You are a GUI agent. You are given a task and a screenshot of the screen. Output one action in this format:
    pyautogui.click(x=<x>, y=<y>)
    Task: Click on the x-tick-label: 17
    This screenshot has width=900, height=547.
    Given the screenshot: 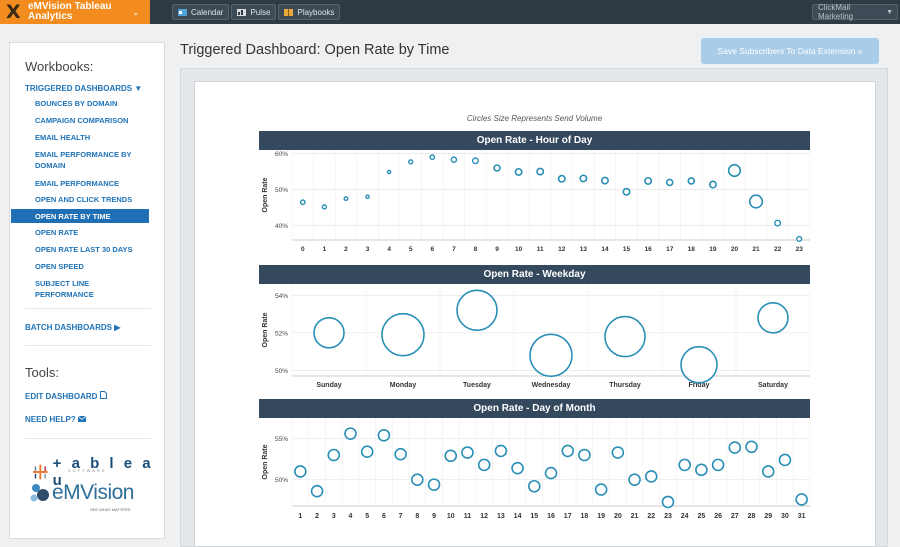 What is the action you would take?
    pyautogui.click(x=568, y=516)
    